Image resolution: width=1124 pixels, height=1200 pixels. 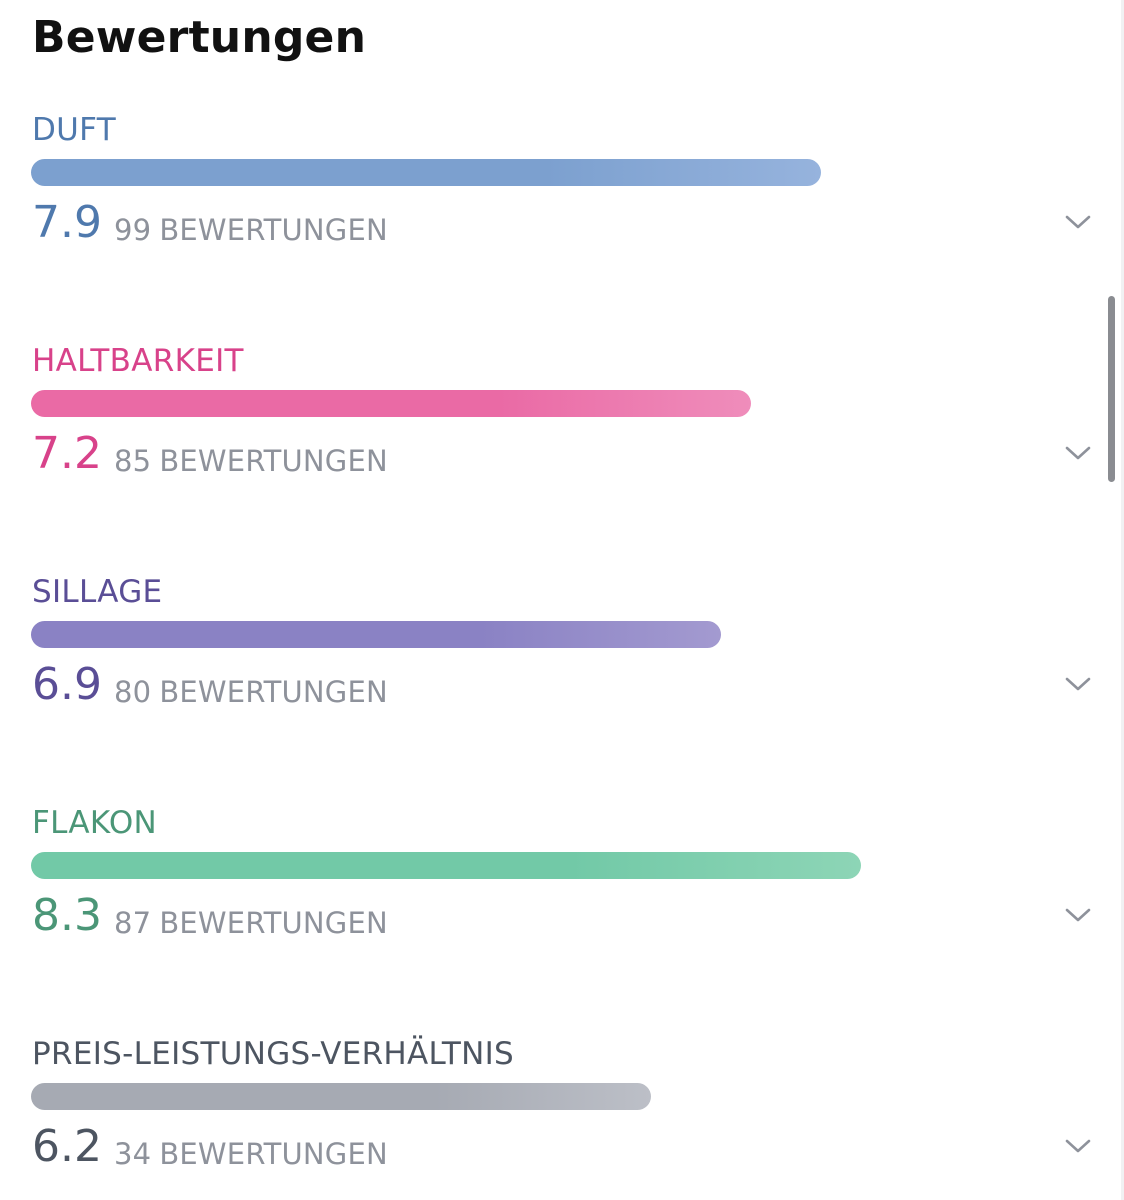 What do you see at coordinates (1122, 600) in the screenshot?
I see `page-edge` at bounding box center [1122, 600].